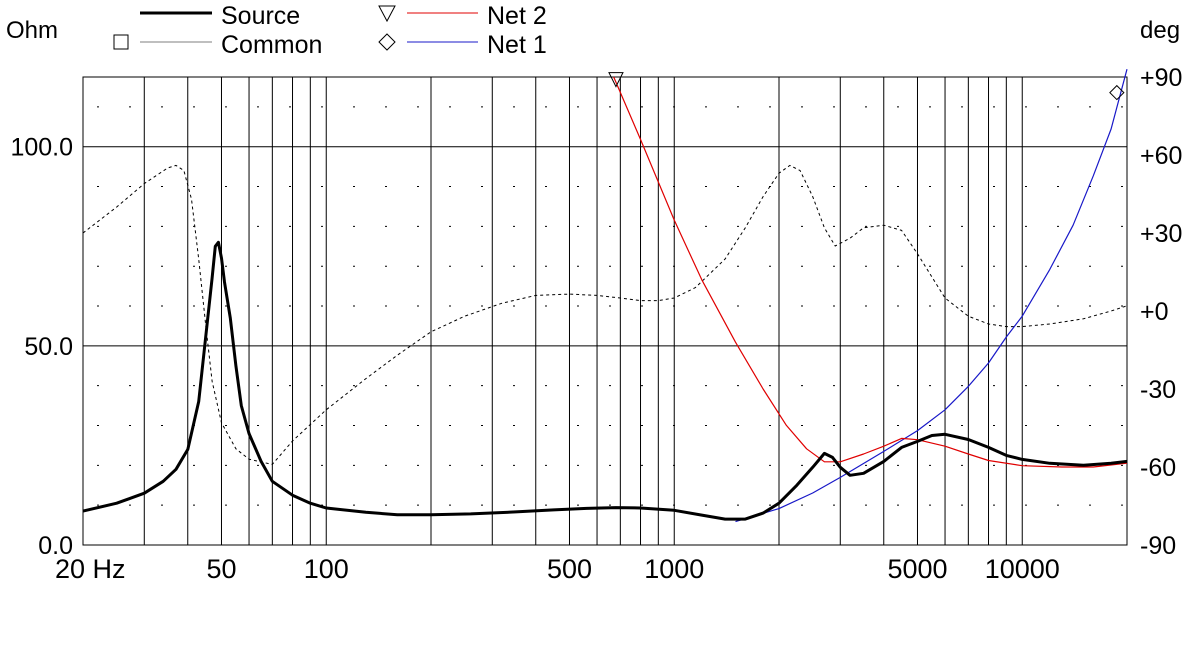 The width and height of the screenshot is (1184, 660). Describe the element at coordinates (260, 16) in the screenshot. I see `legend-source-label: Source` at that location.